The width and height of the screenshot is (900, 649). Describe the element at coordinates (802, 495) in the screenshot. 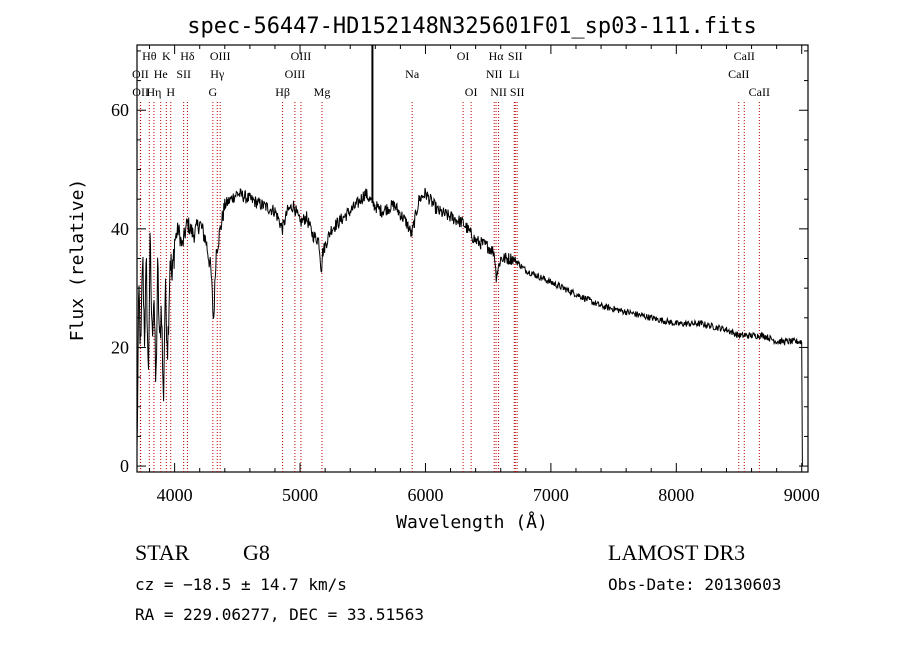

I see `x-tick-label: 9000` at that location.